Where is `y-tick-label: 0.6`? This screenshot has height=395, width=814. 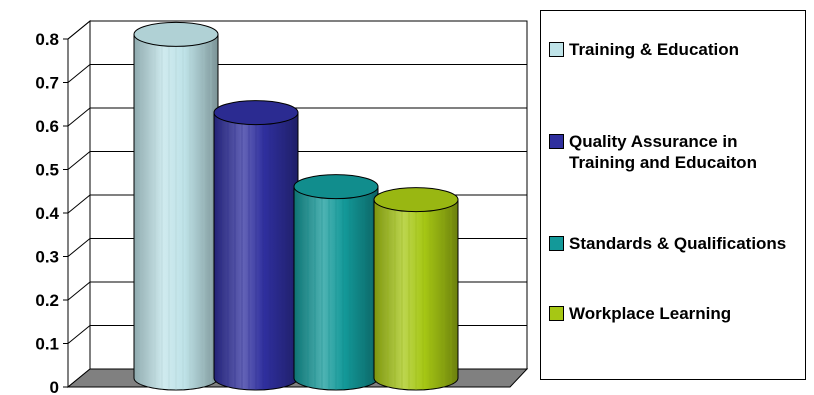
y-tick-label: 0.6 is located at coordinates (47, 126).